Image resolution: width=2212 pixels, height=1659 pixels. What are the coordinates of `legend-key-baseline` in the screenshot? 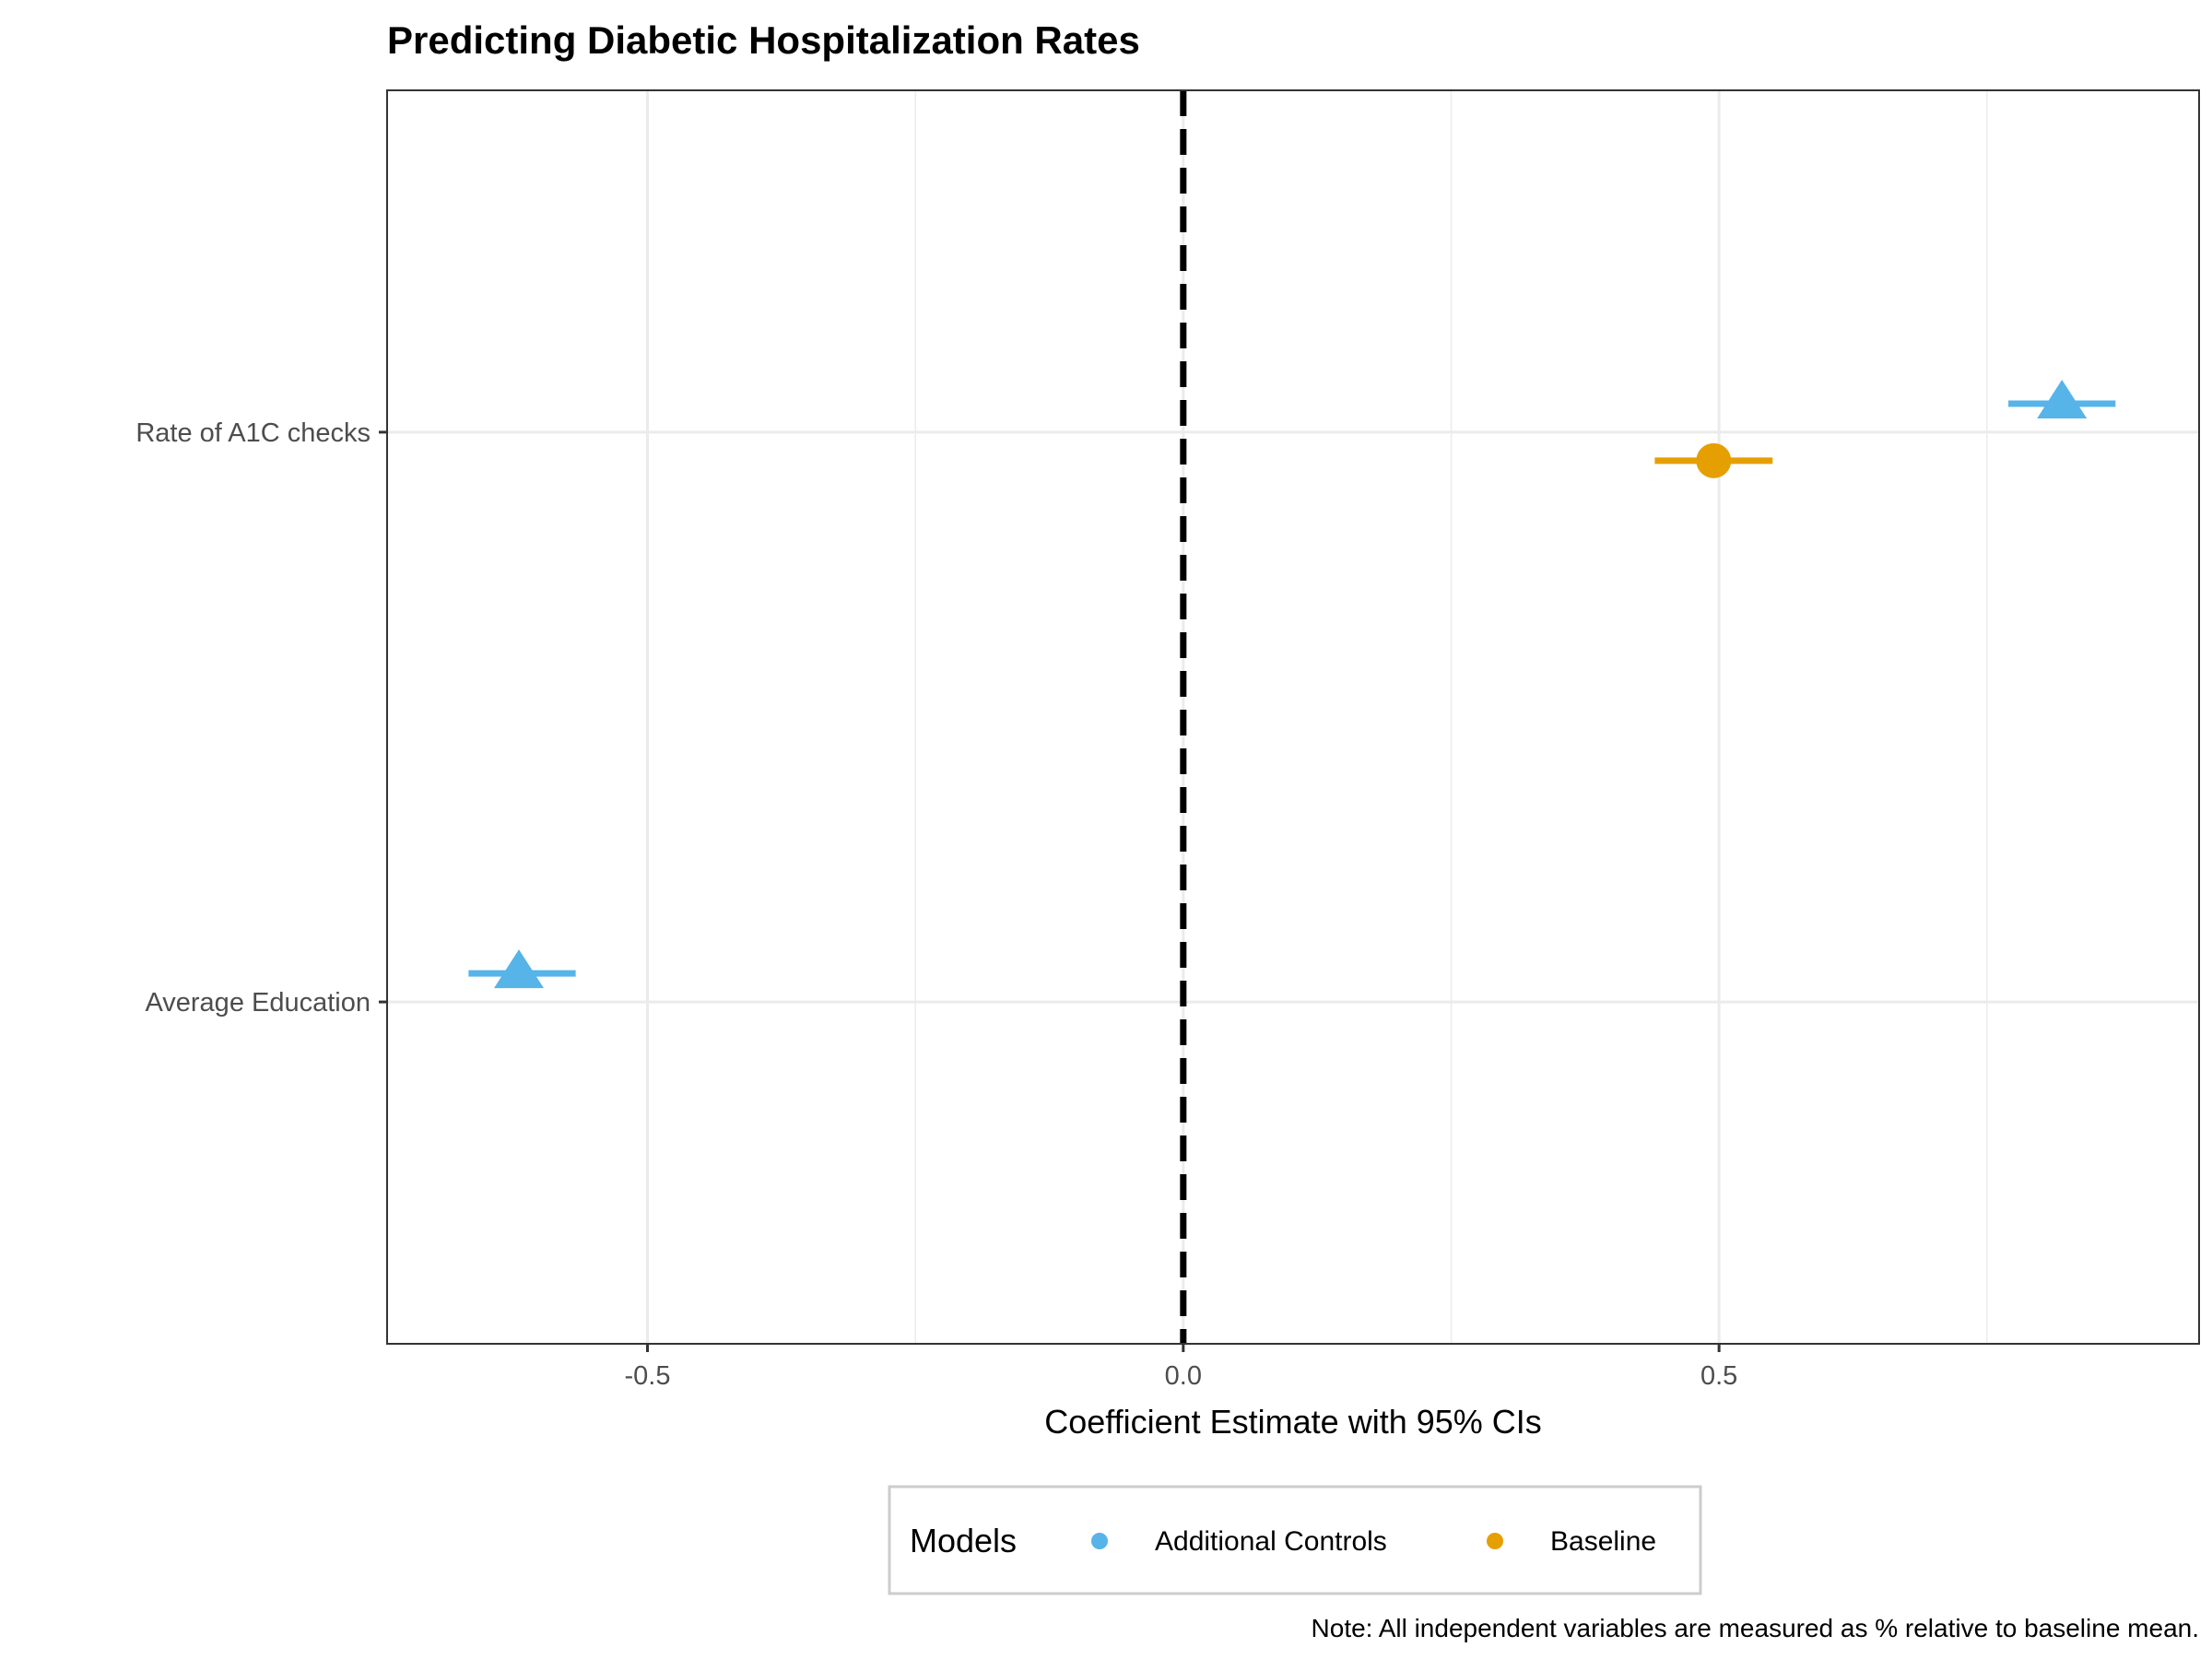 It's located at (1495, 1541).